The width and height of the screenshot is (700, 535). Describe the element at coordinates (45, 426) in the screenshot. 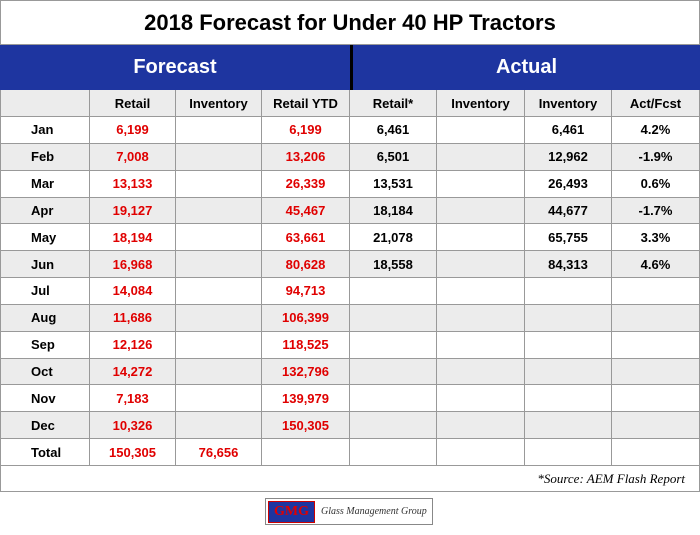

I see `table-cell: Dec` at that location.